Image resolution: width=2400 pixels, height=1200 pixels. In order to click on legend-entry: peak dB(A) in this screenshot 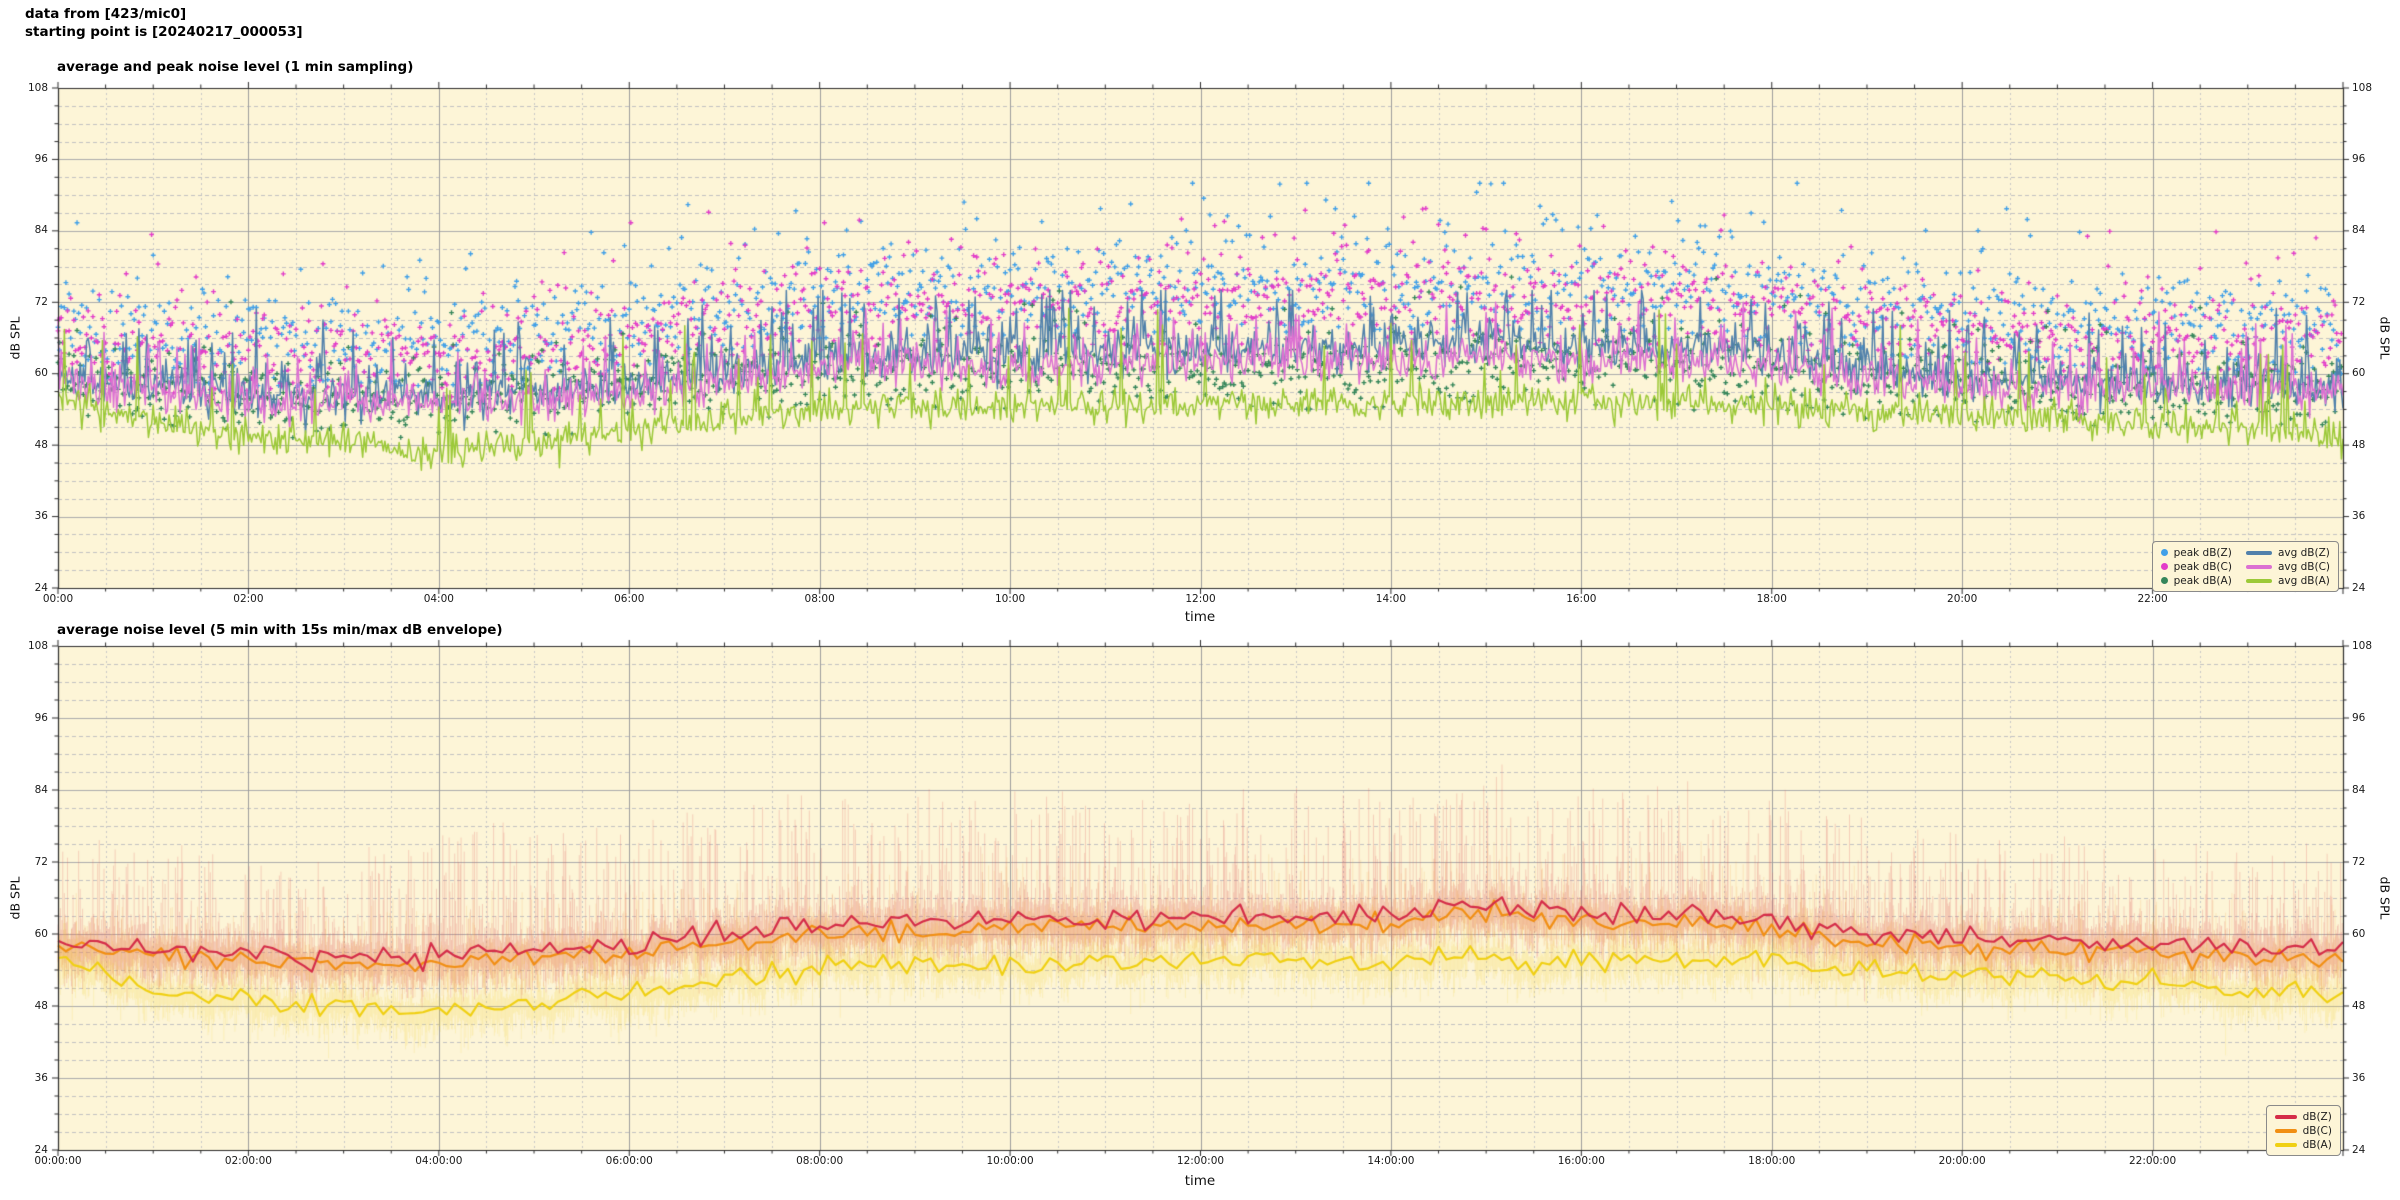, I will do `click(2196, 580)`.